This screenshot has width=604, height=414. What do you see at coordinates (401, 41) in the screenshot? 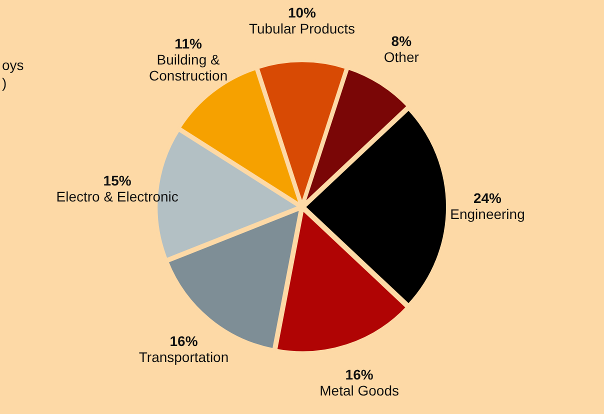
I see `data-label: 8%` at bounding box center [401, 41].